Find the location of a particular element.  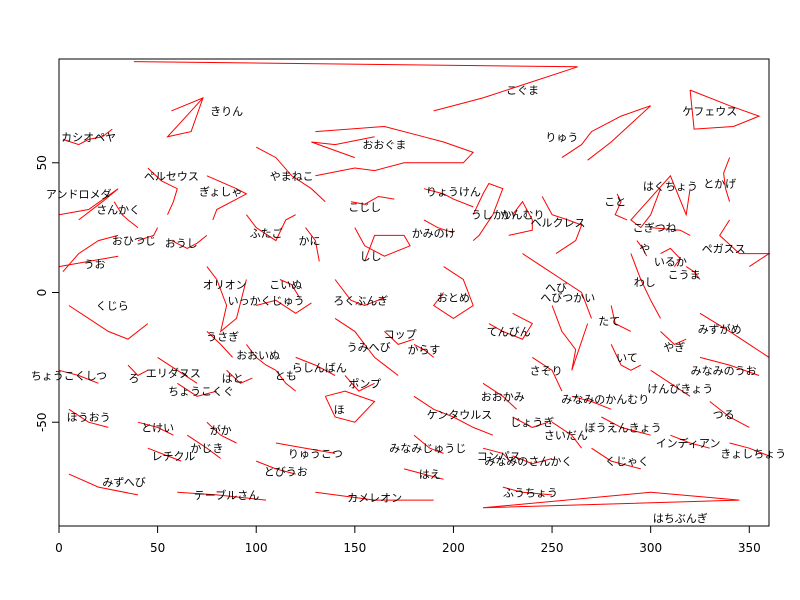

constellation-label: レチクル is located at coordinates (174, 456).